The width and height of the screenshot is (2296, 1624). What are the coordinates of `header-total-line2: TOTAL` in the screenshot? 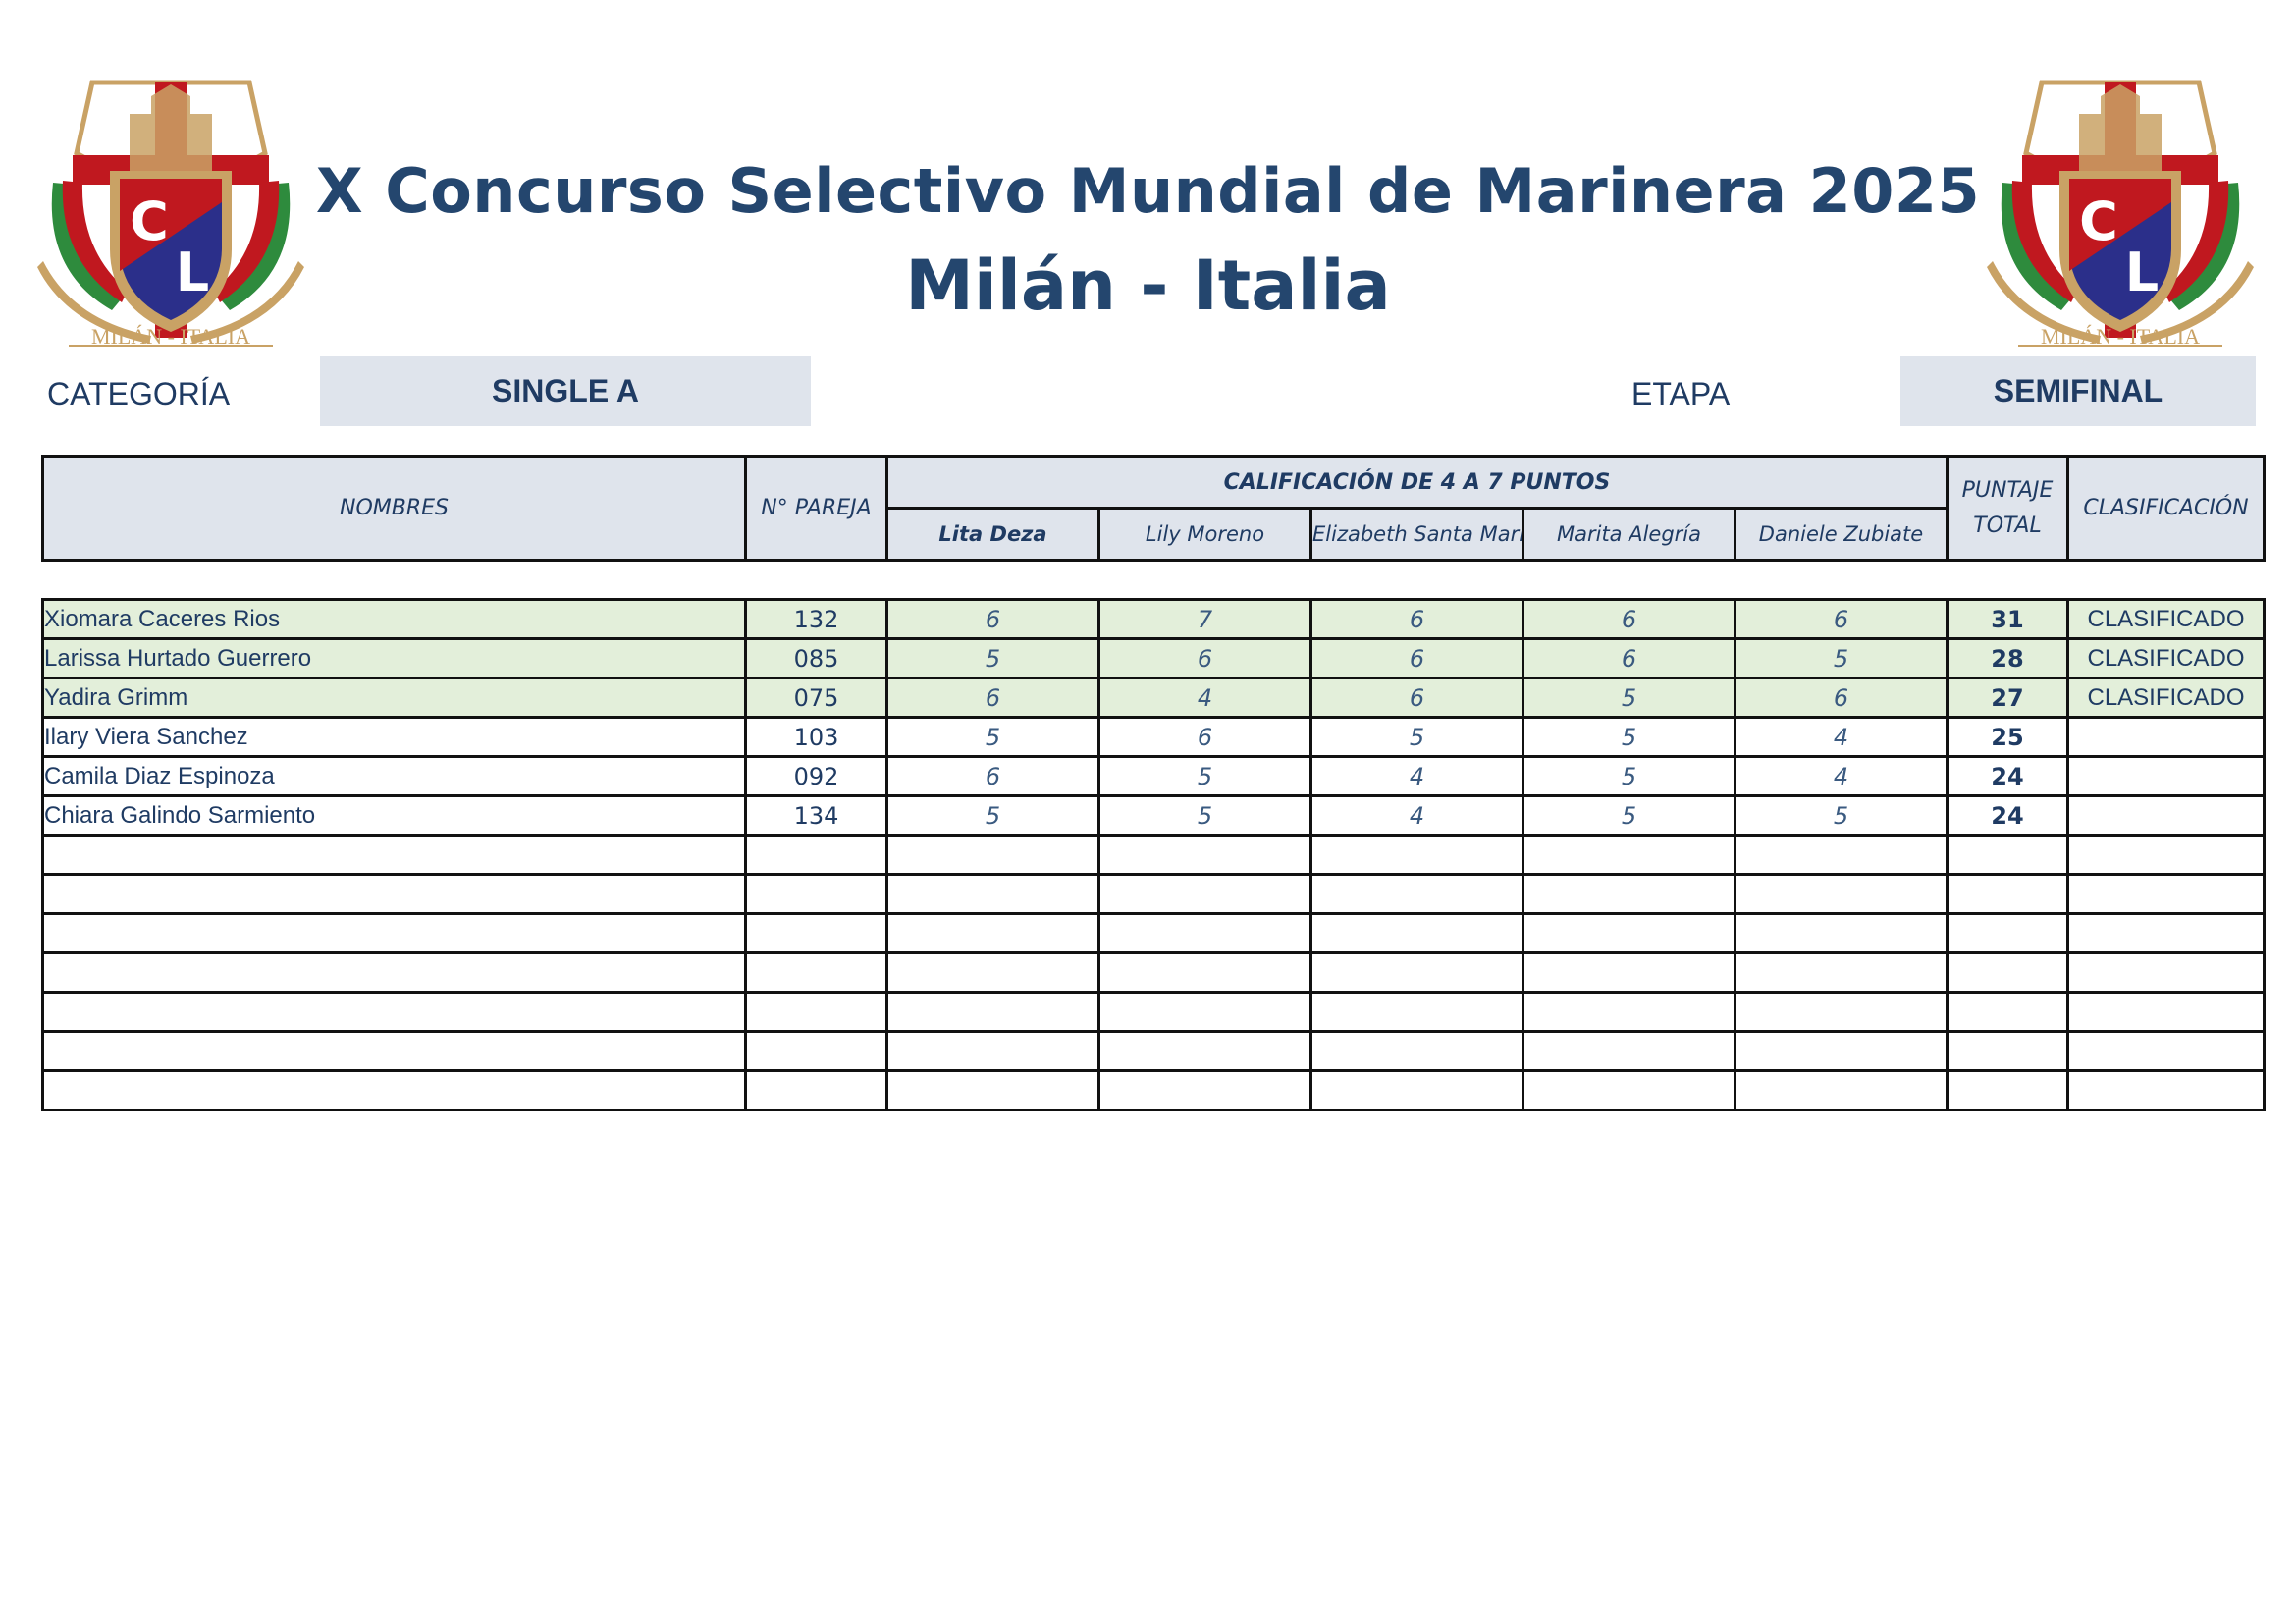 It's located at (2007, 525).